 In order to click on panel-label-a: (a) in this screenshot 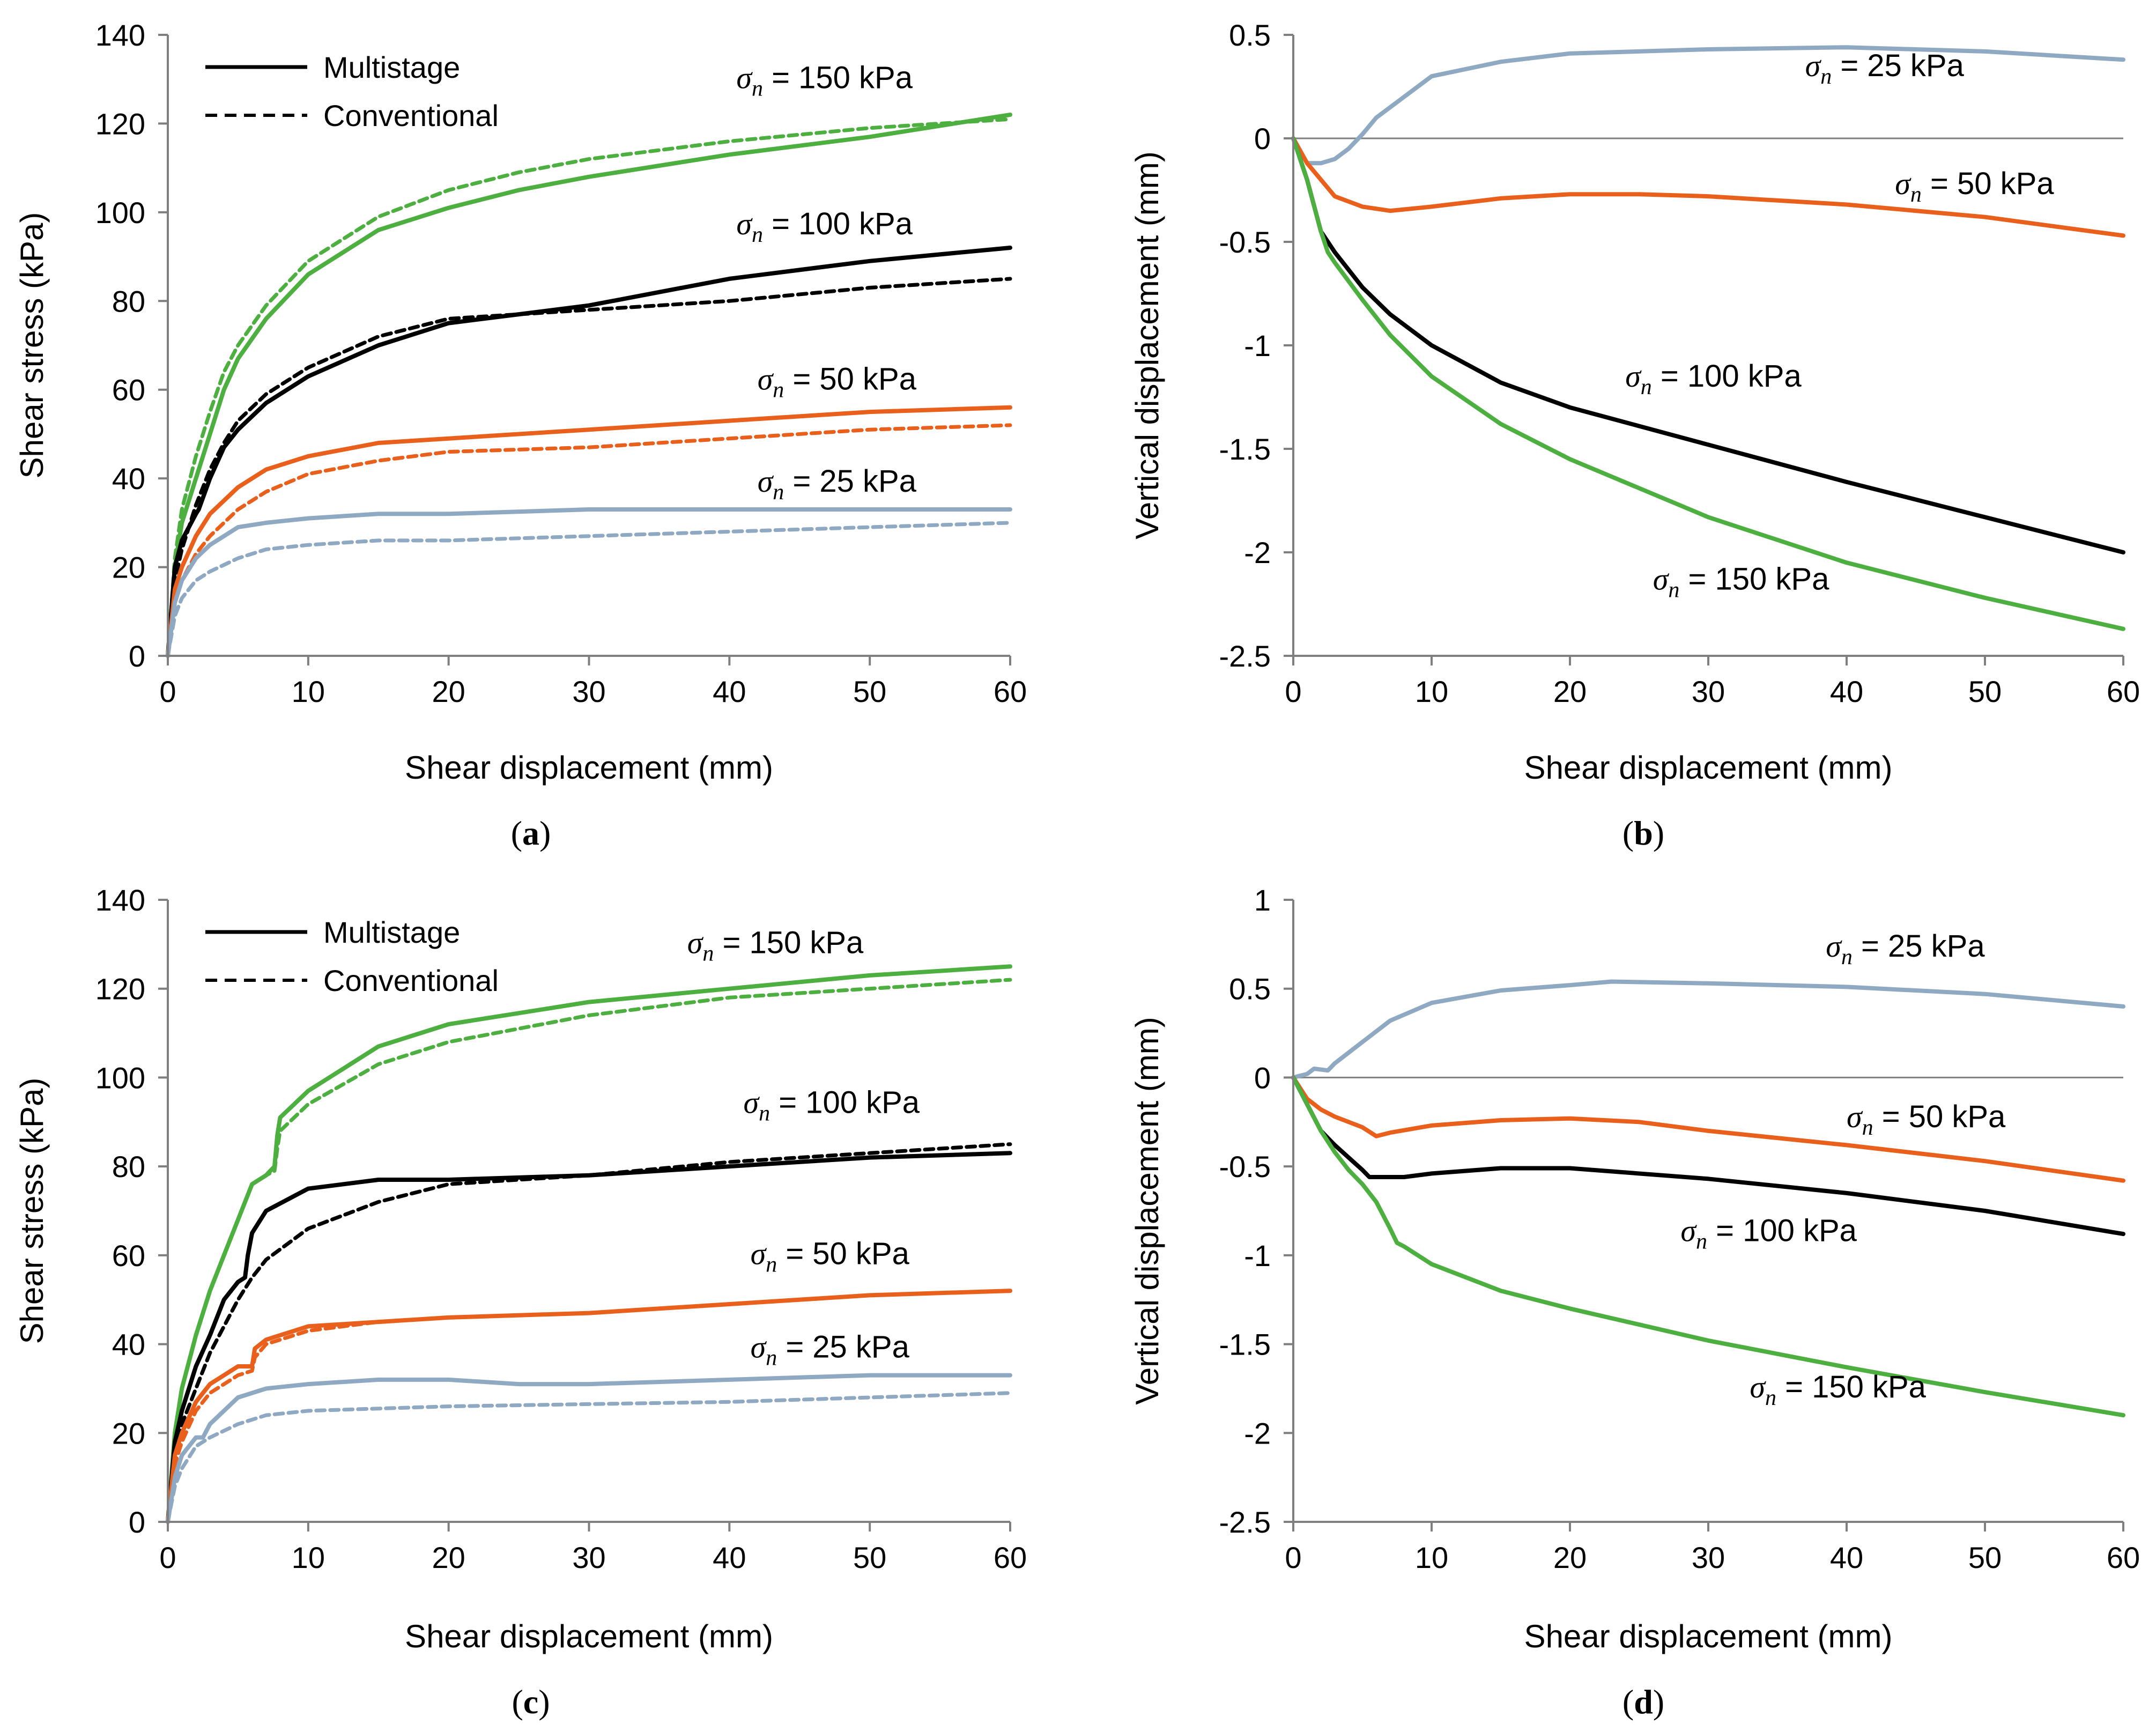, I will do `click(531, 833)`.